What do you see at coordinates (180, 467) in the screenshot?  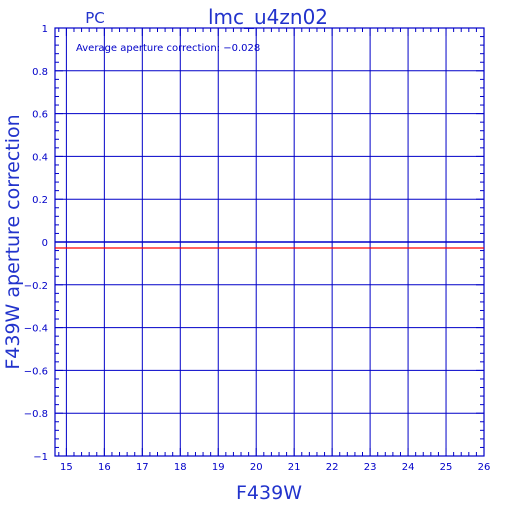 I see `x-tick-label: 18` at bounding box center [180, 467].